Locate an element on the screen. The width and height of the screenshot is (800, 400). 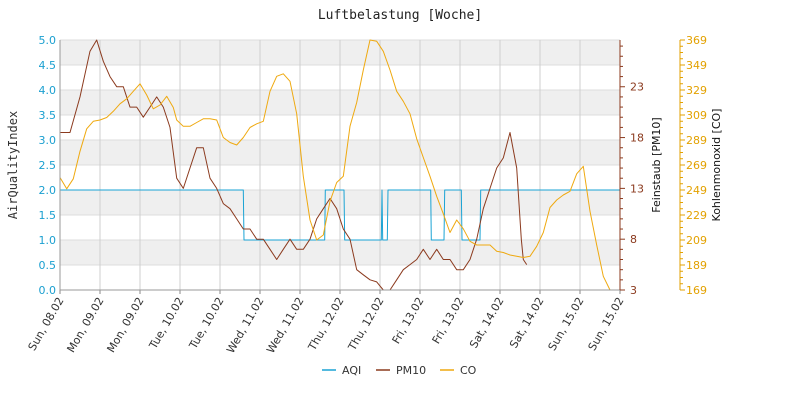
co-tick-label: 369 is located at coordinates (696, 40).